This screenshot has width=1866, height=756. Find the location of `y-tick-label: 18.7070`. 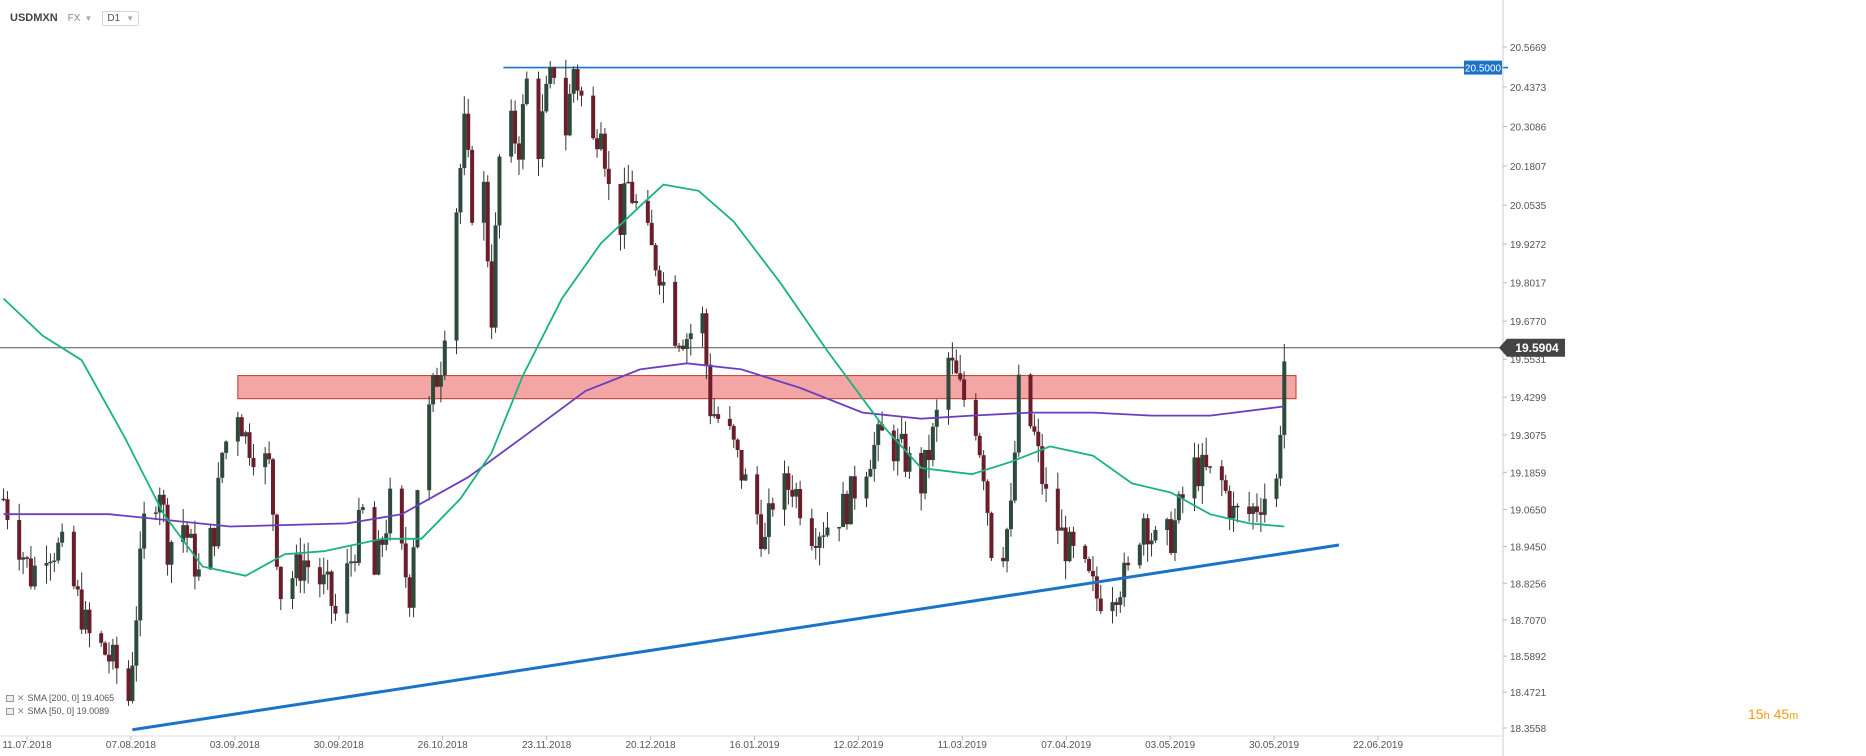

y-tick-label: 18.7070 is located at coordinates (1528, 621).